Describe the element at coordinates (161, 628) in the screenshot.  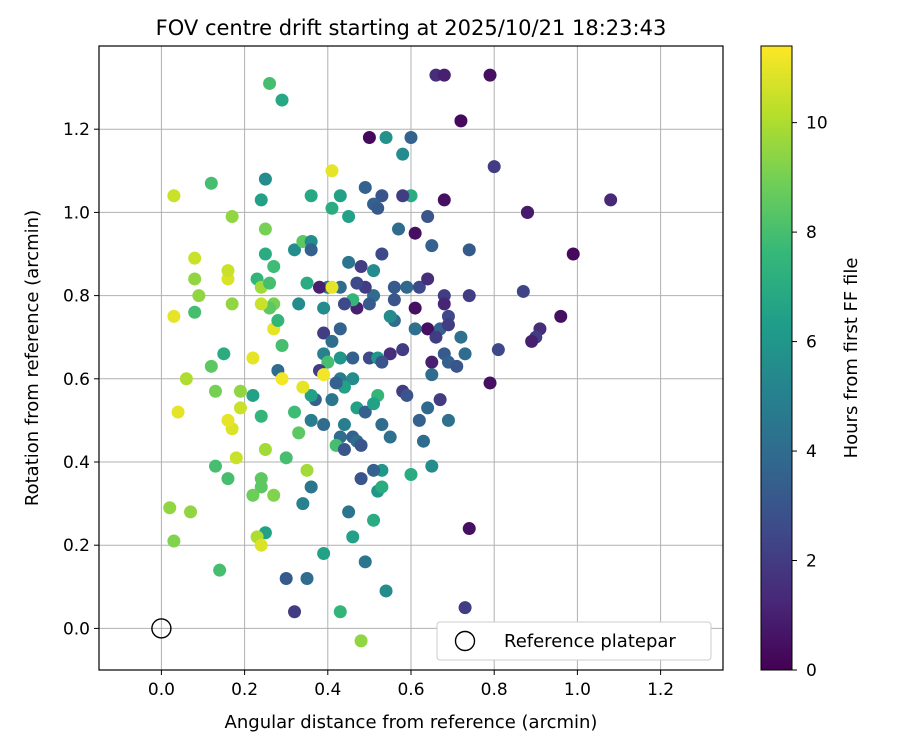
I see `reference-marker-group` at that location.